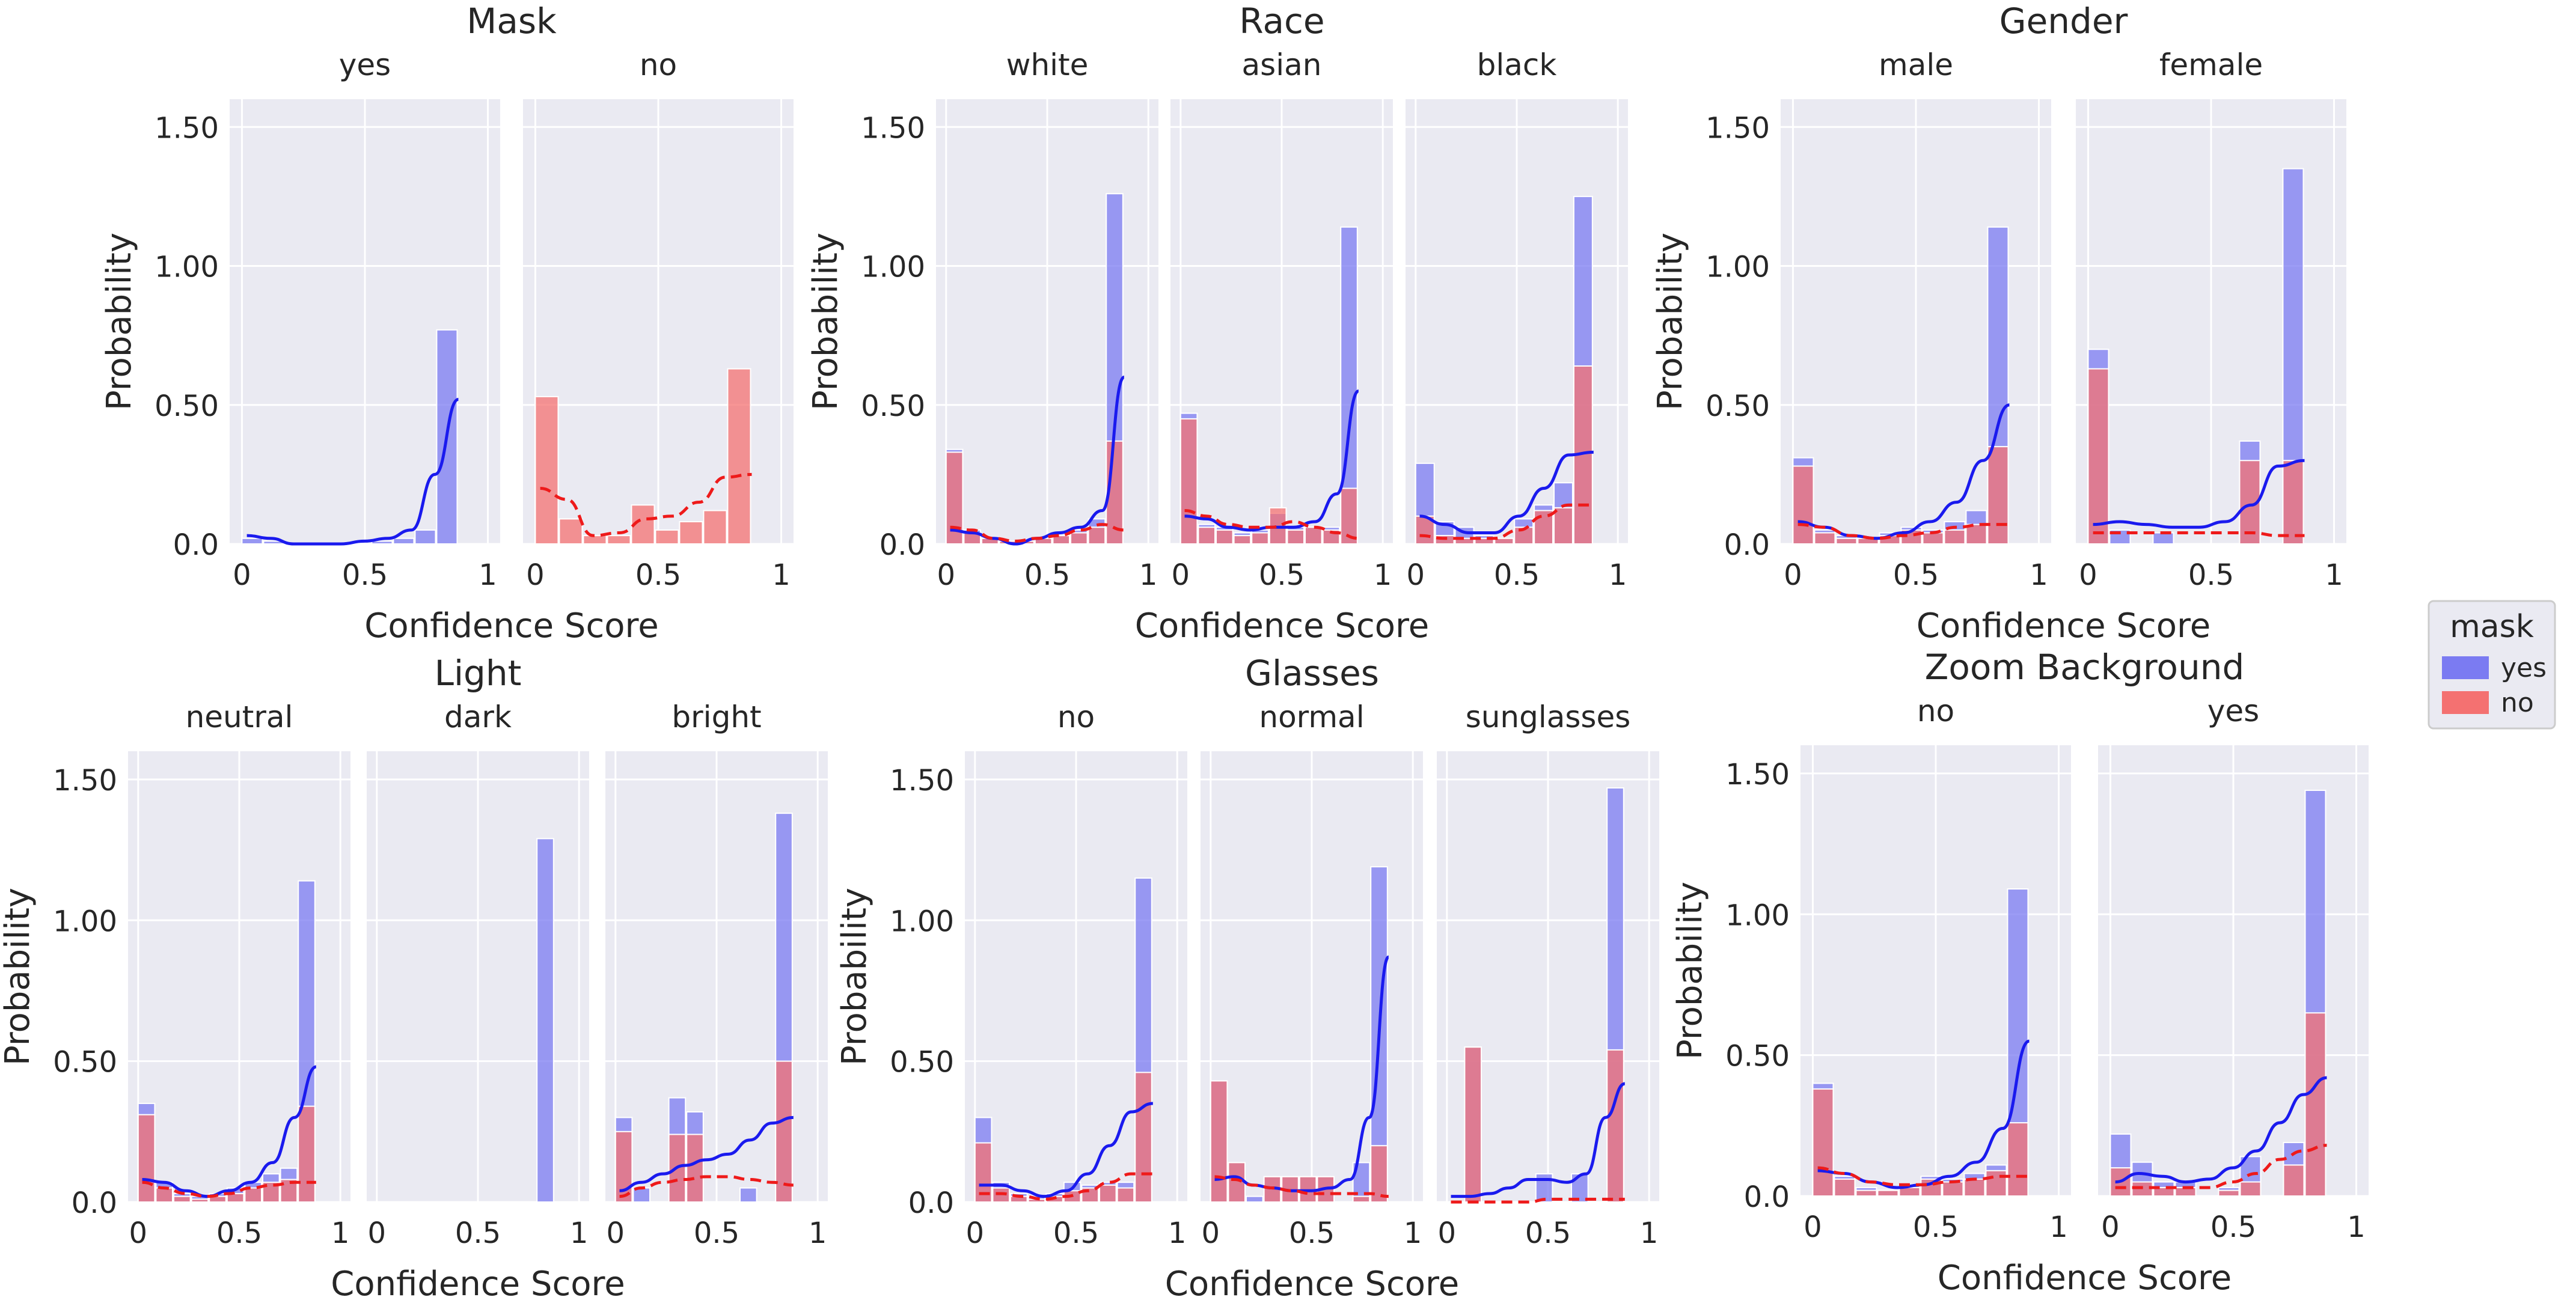 This screenshot has height=1306, width=2576. I want to click on facet-label: normal, so click(1311, 717).